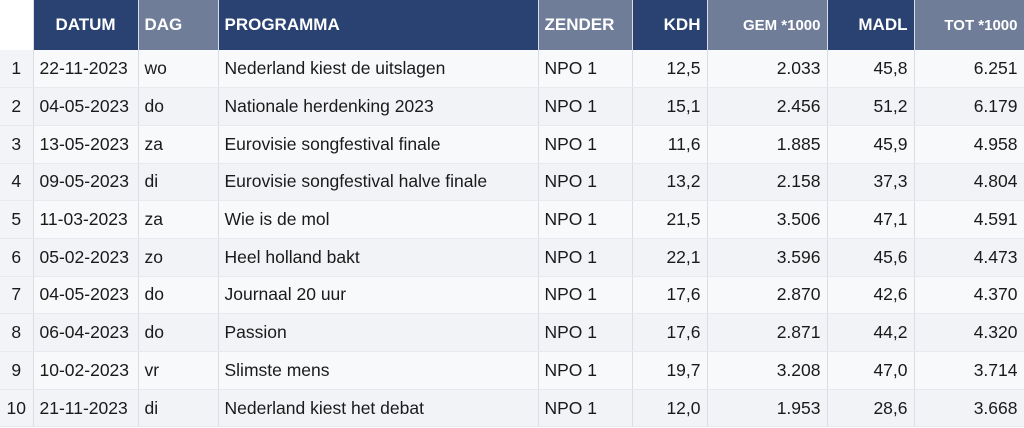 This screenshot has height=428, width=1024. I want to click on cell-programma: Passion, so click(378, 332).